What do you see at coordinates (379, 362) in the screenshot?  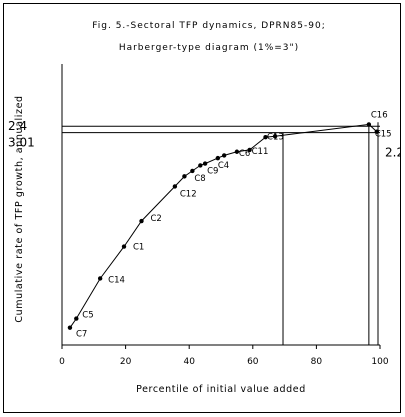 I see `x-tick-label: 100` at bounding box center [379, 362].